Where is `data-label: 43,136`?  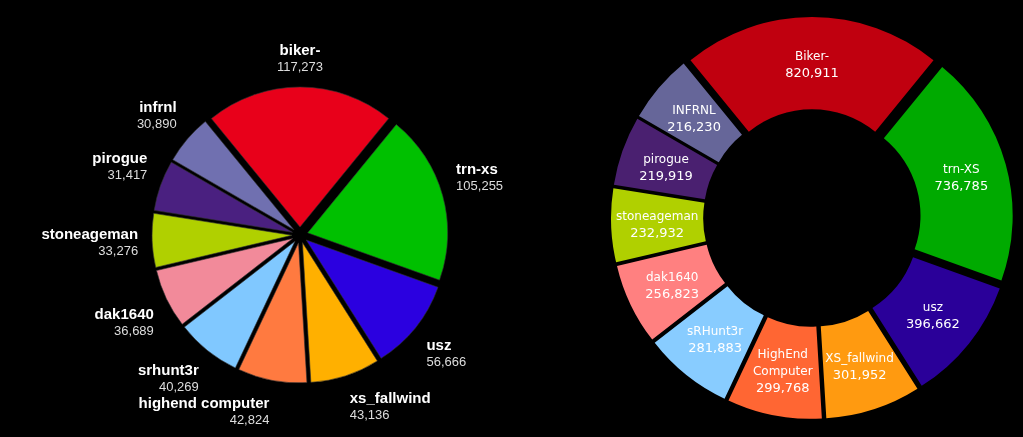 data-label: 43,136 is located at coordinates (369, 415).